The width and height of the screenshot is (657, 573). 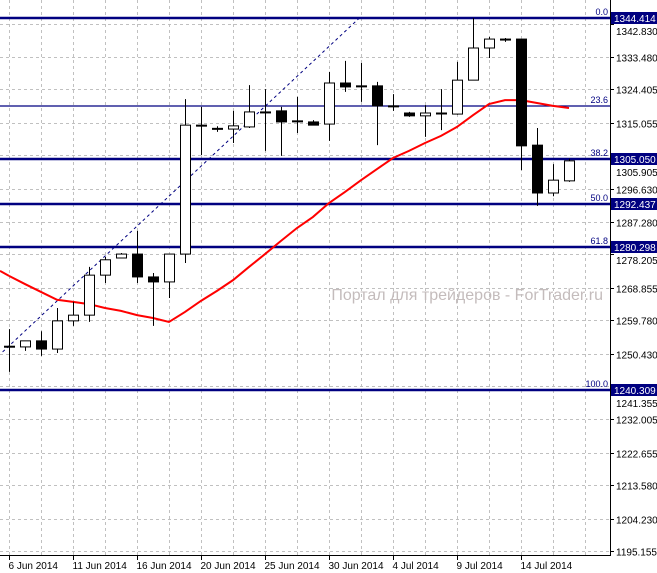 What do you see at coordinates (599, 153) in the screenshot?
I see `fibonacci-level-label: 38.2` at bounding box center [599, 153].